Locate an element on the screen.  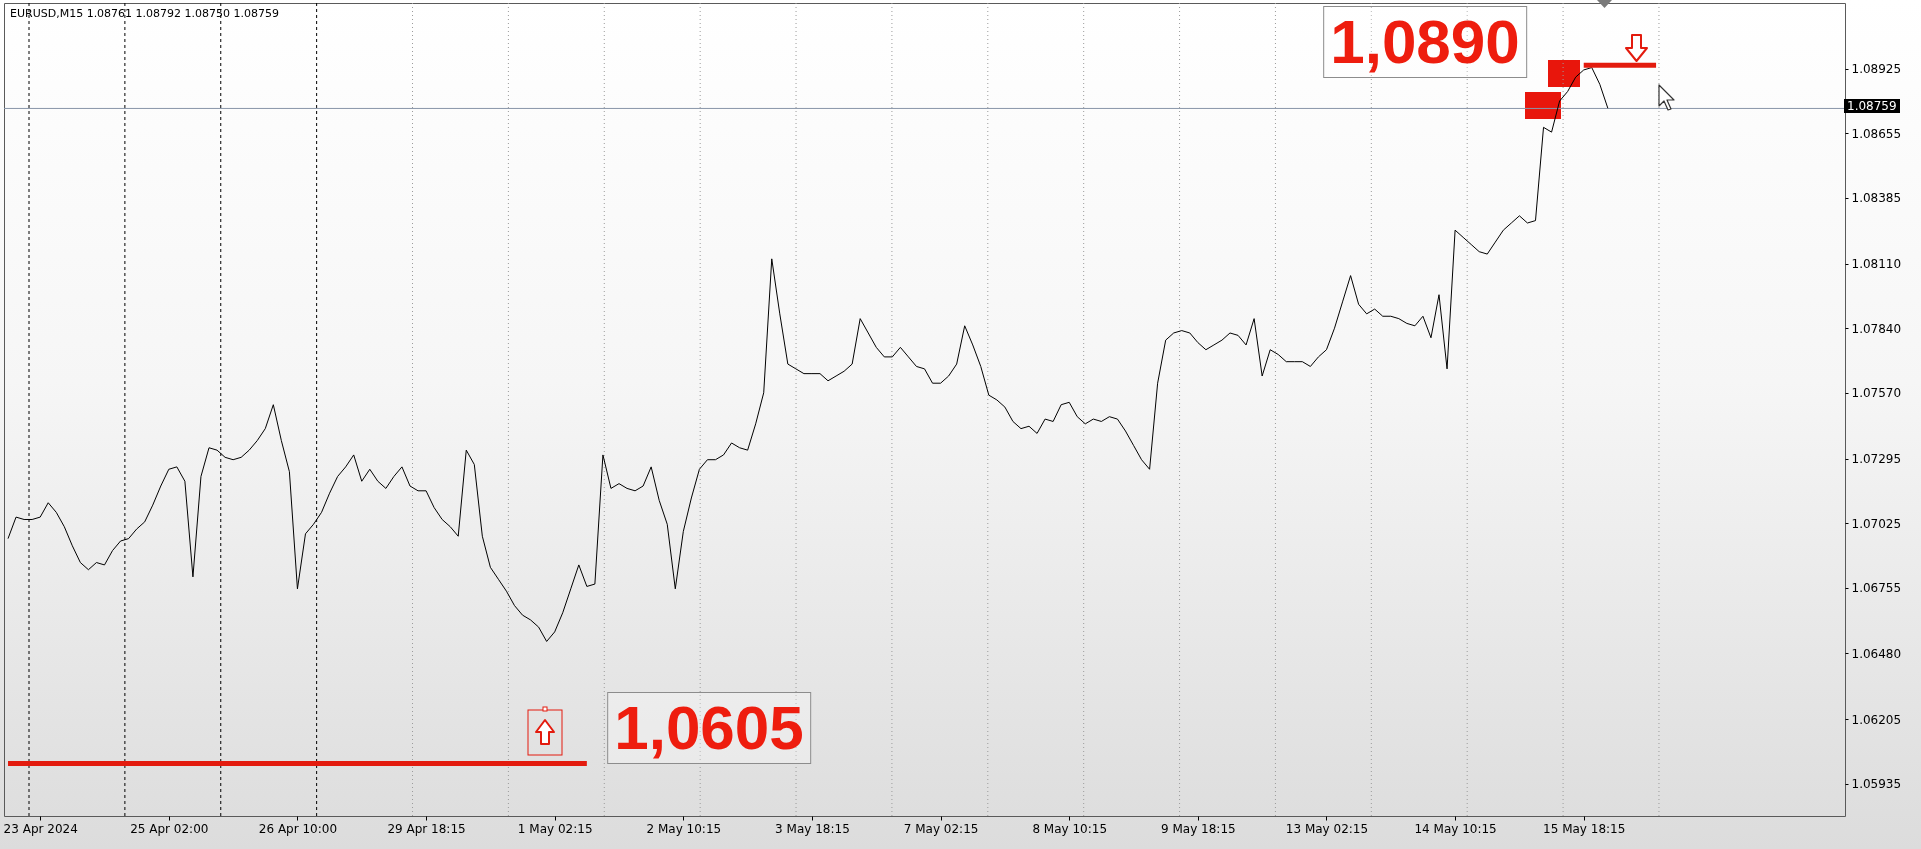
x-tick-label: 2 May 10:15 is located at coordinates (684, 828).